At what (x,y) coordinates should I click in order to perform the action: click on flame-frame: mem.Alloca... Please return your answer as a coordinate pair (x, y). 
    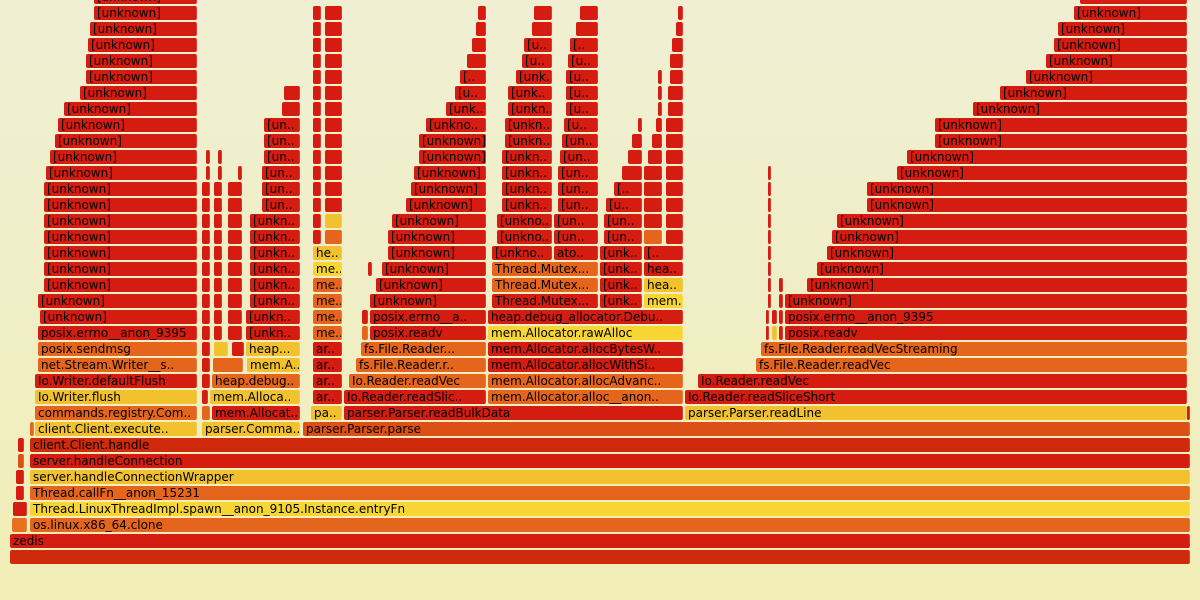
    Looking at the image, I should click on (255, 397).